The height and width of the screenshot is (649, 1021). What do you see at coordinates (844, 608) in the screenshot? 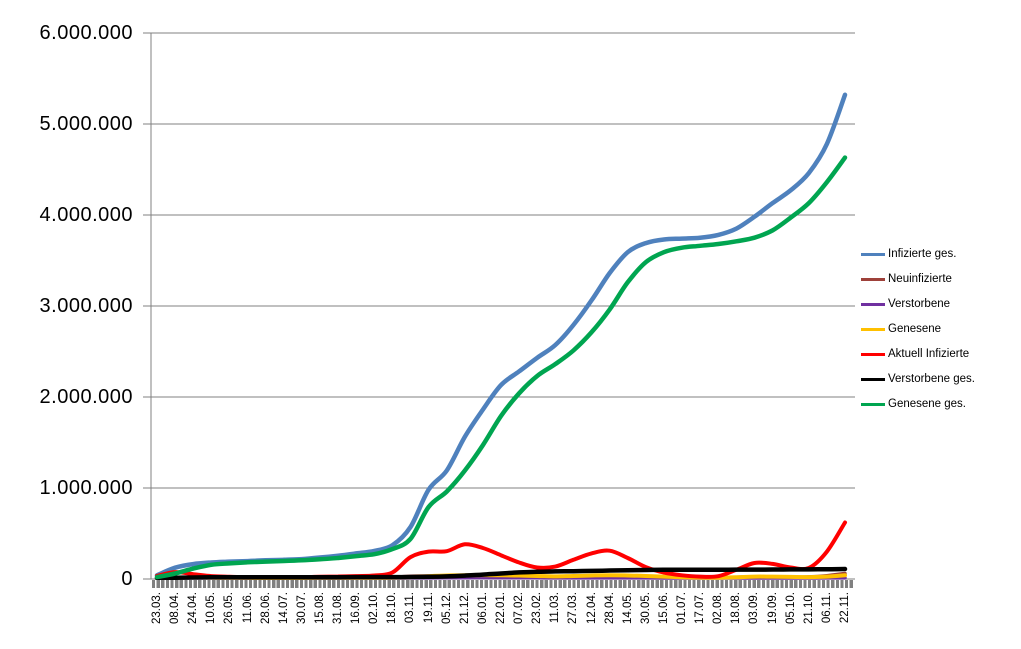
I see `x-axis-tick-label: 22.11.` at bounding box center [844, 608].